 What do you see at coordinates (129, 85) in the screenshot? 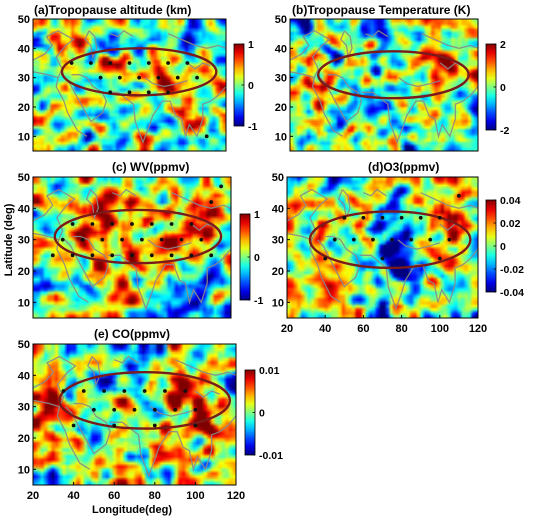
I see `panel-a-plot-area` at bounding box center [129, 85].